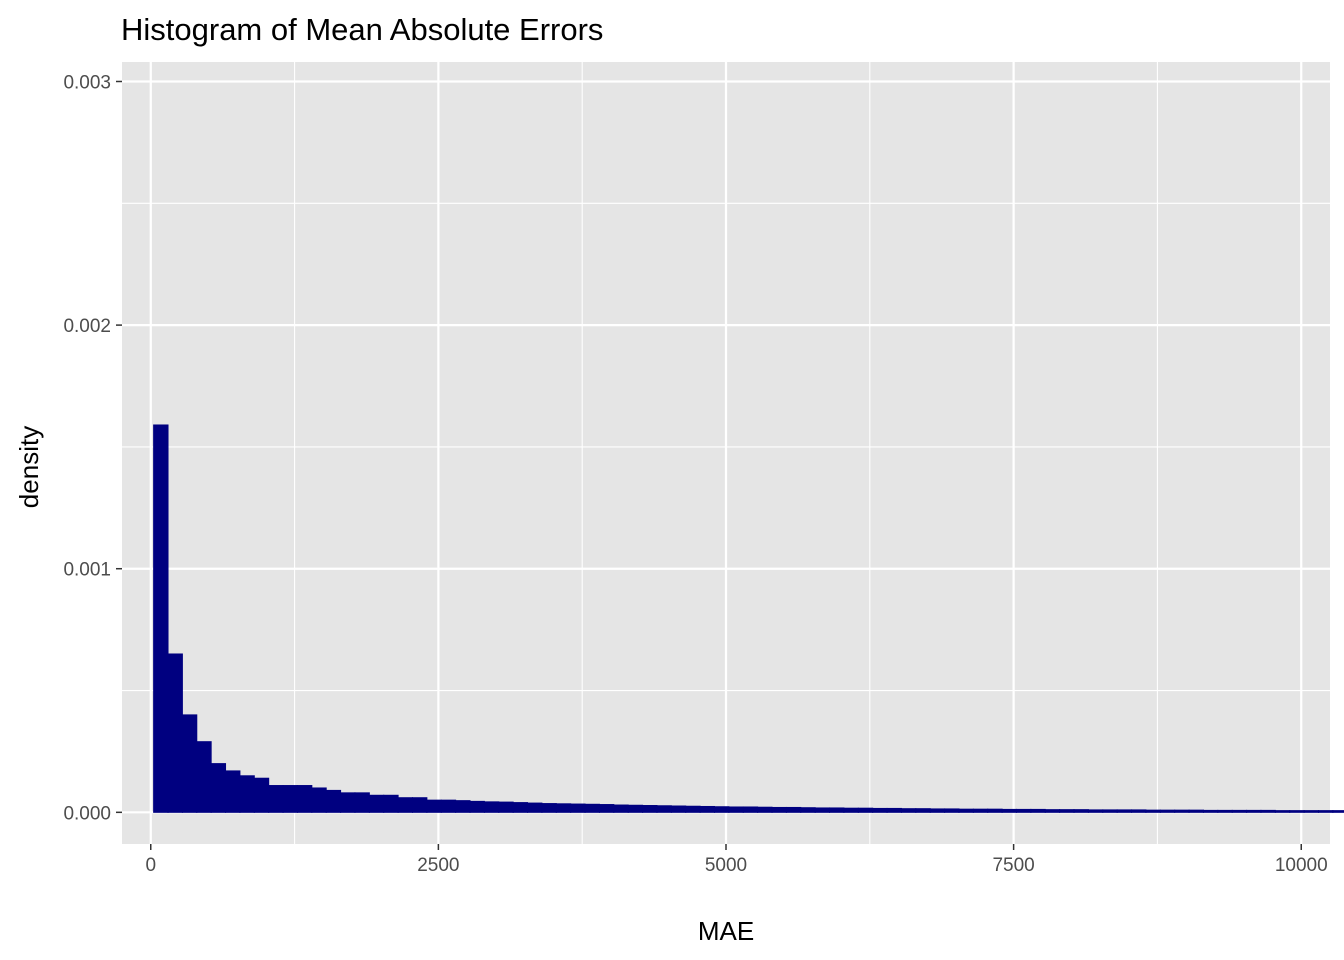  I want to click on x-axis-label: MAE, so click(726, 931).